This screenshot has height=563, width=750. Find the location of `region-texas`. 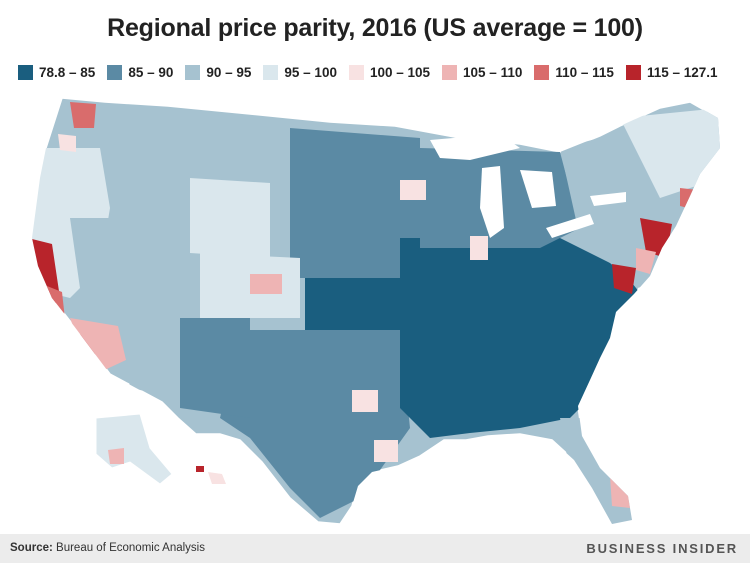

region-texas is located at coordinates (315, 424).